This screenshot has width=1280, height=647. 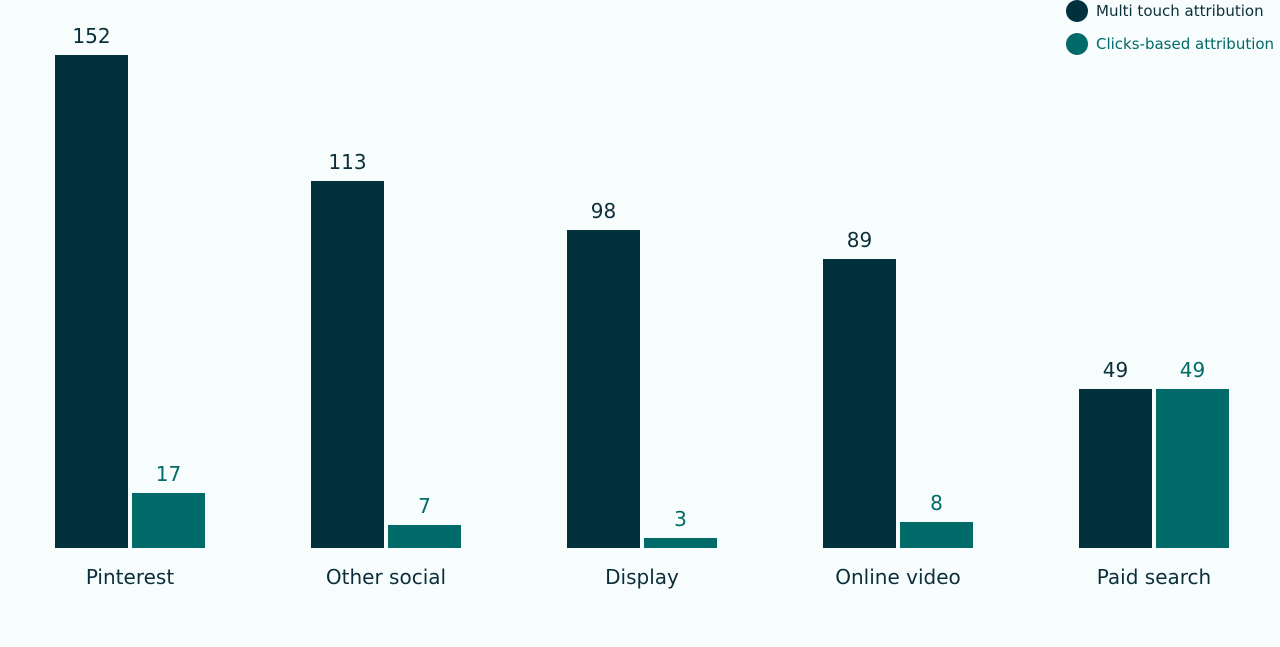 What do you see at coordinates (898, 577) in the screenshot?
I see `category-label: Online video` at bounding box center [898, 577].